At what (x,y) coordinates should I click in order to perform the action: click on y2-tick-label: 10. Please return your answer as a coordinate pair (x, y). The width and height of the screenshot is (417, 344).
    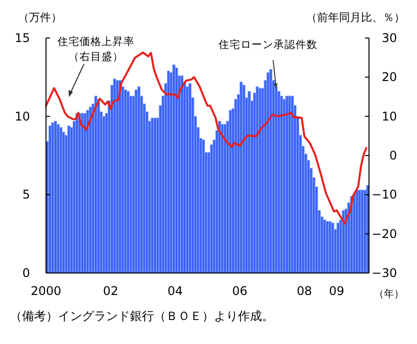
    Looking at the image, I should click on (389, 116).